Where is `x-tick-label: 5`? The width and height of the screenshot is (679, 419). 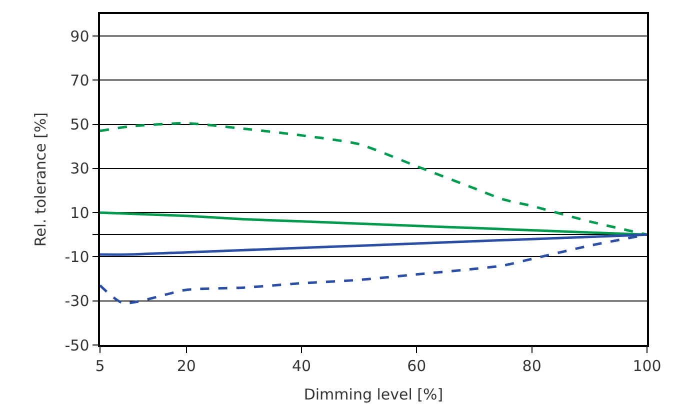 x-tick-label: 5 is located at coordinates (100, 365).